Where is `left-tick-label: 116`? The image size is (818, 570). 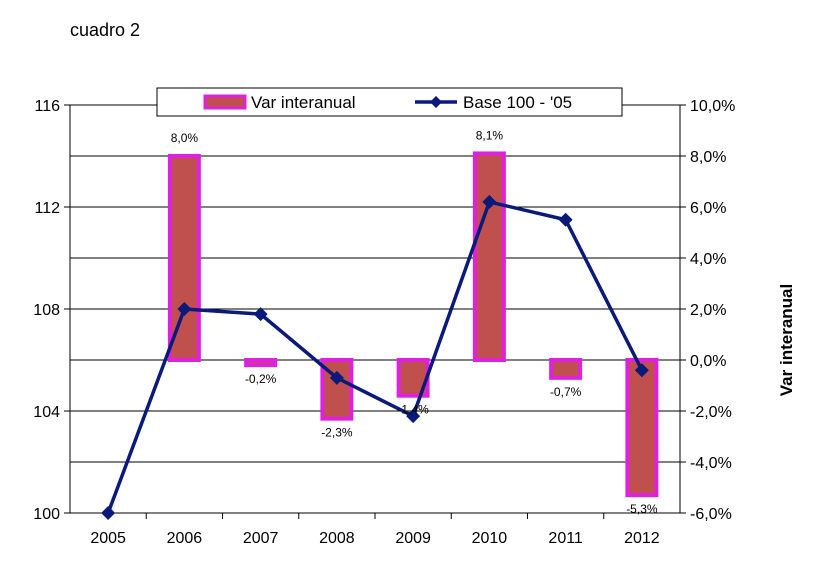
left-tick-label: 116 is located at coordinates (47, 106).